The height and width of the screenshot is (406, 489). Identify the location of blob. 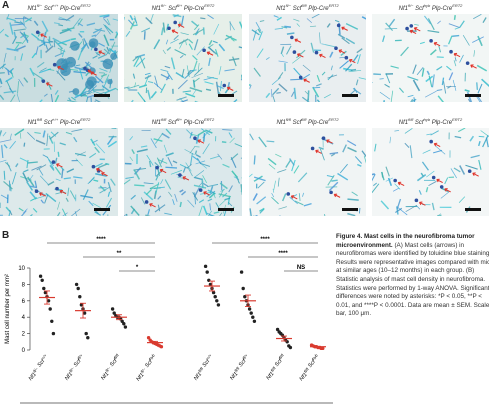
(114, 56).